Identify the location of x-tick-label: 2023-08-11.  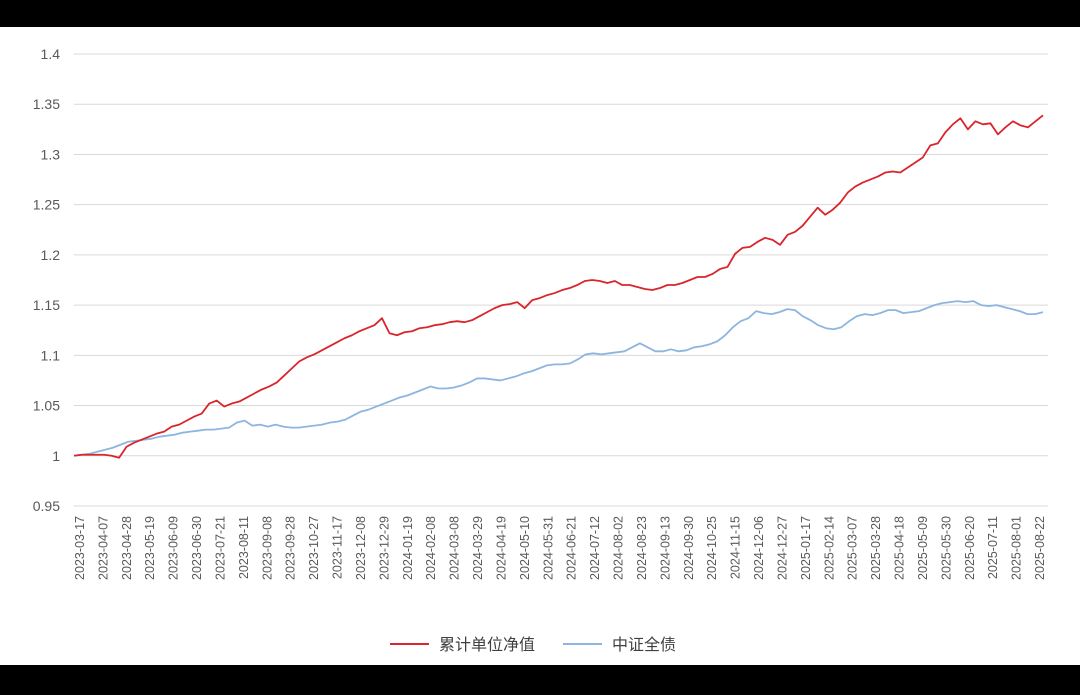
(244, 547).